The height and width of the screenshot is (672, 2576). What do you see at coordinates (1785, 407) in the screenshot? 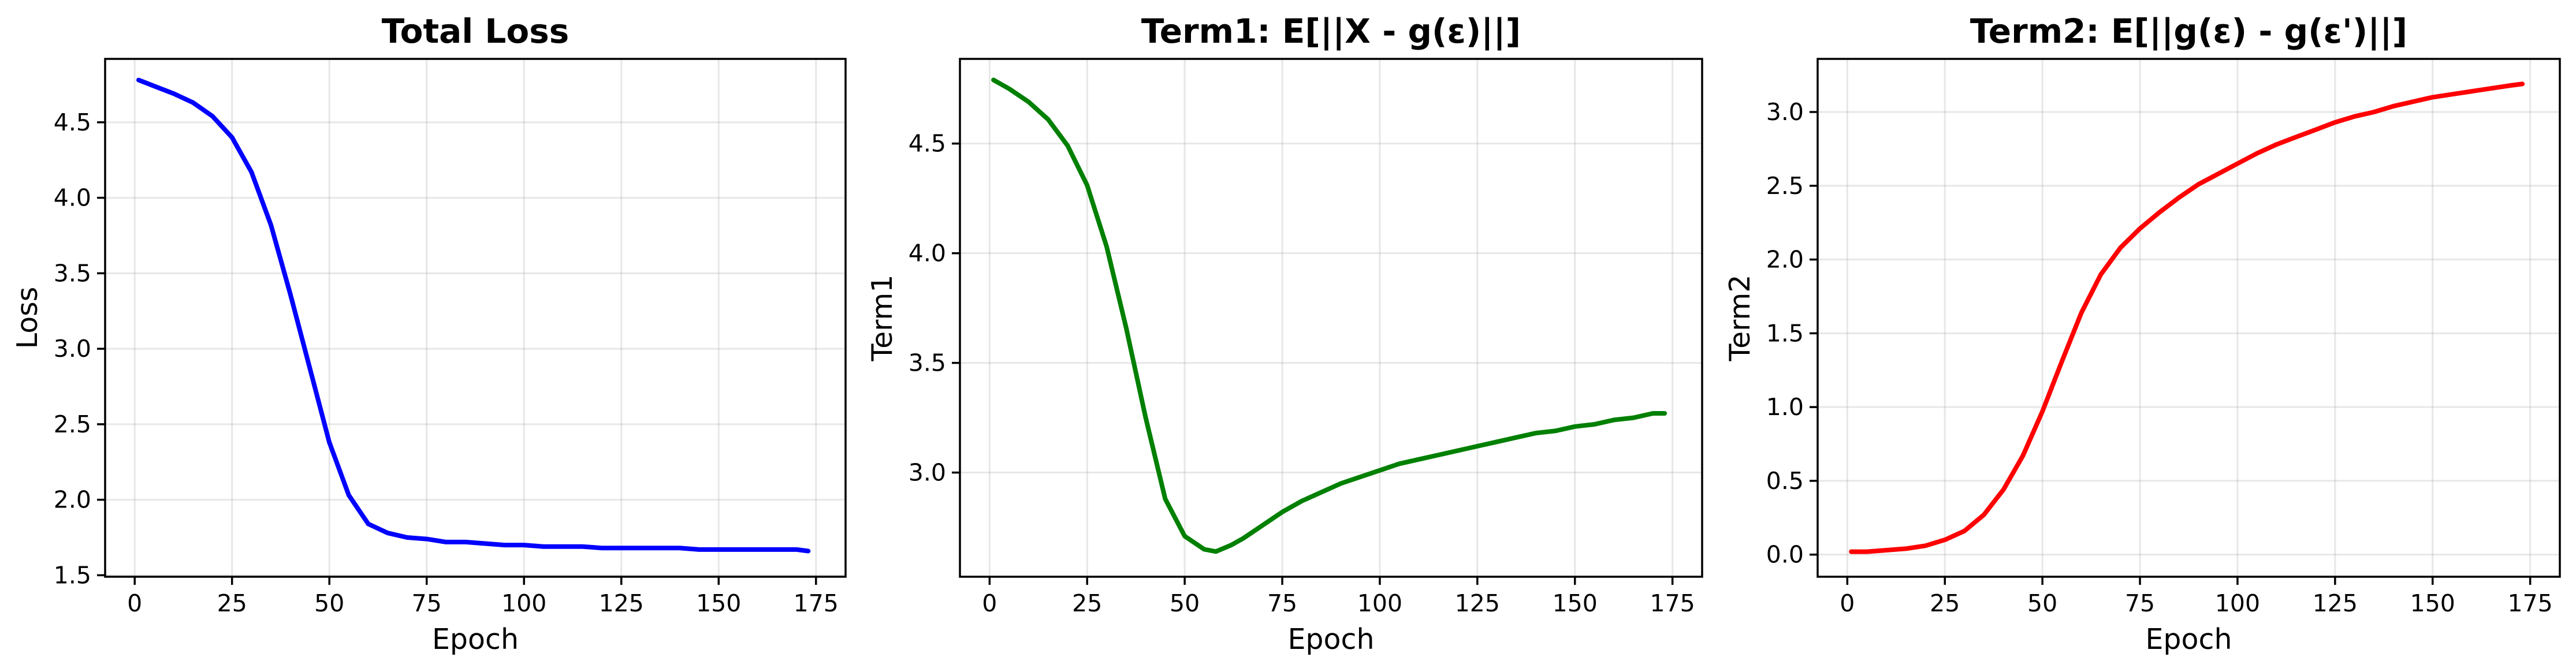
I see `y-tick-label: 1.0` at bounding box center [1785, 407].